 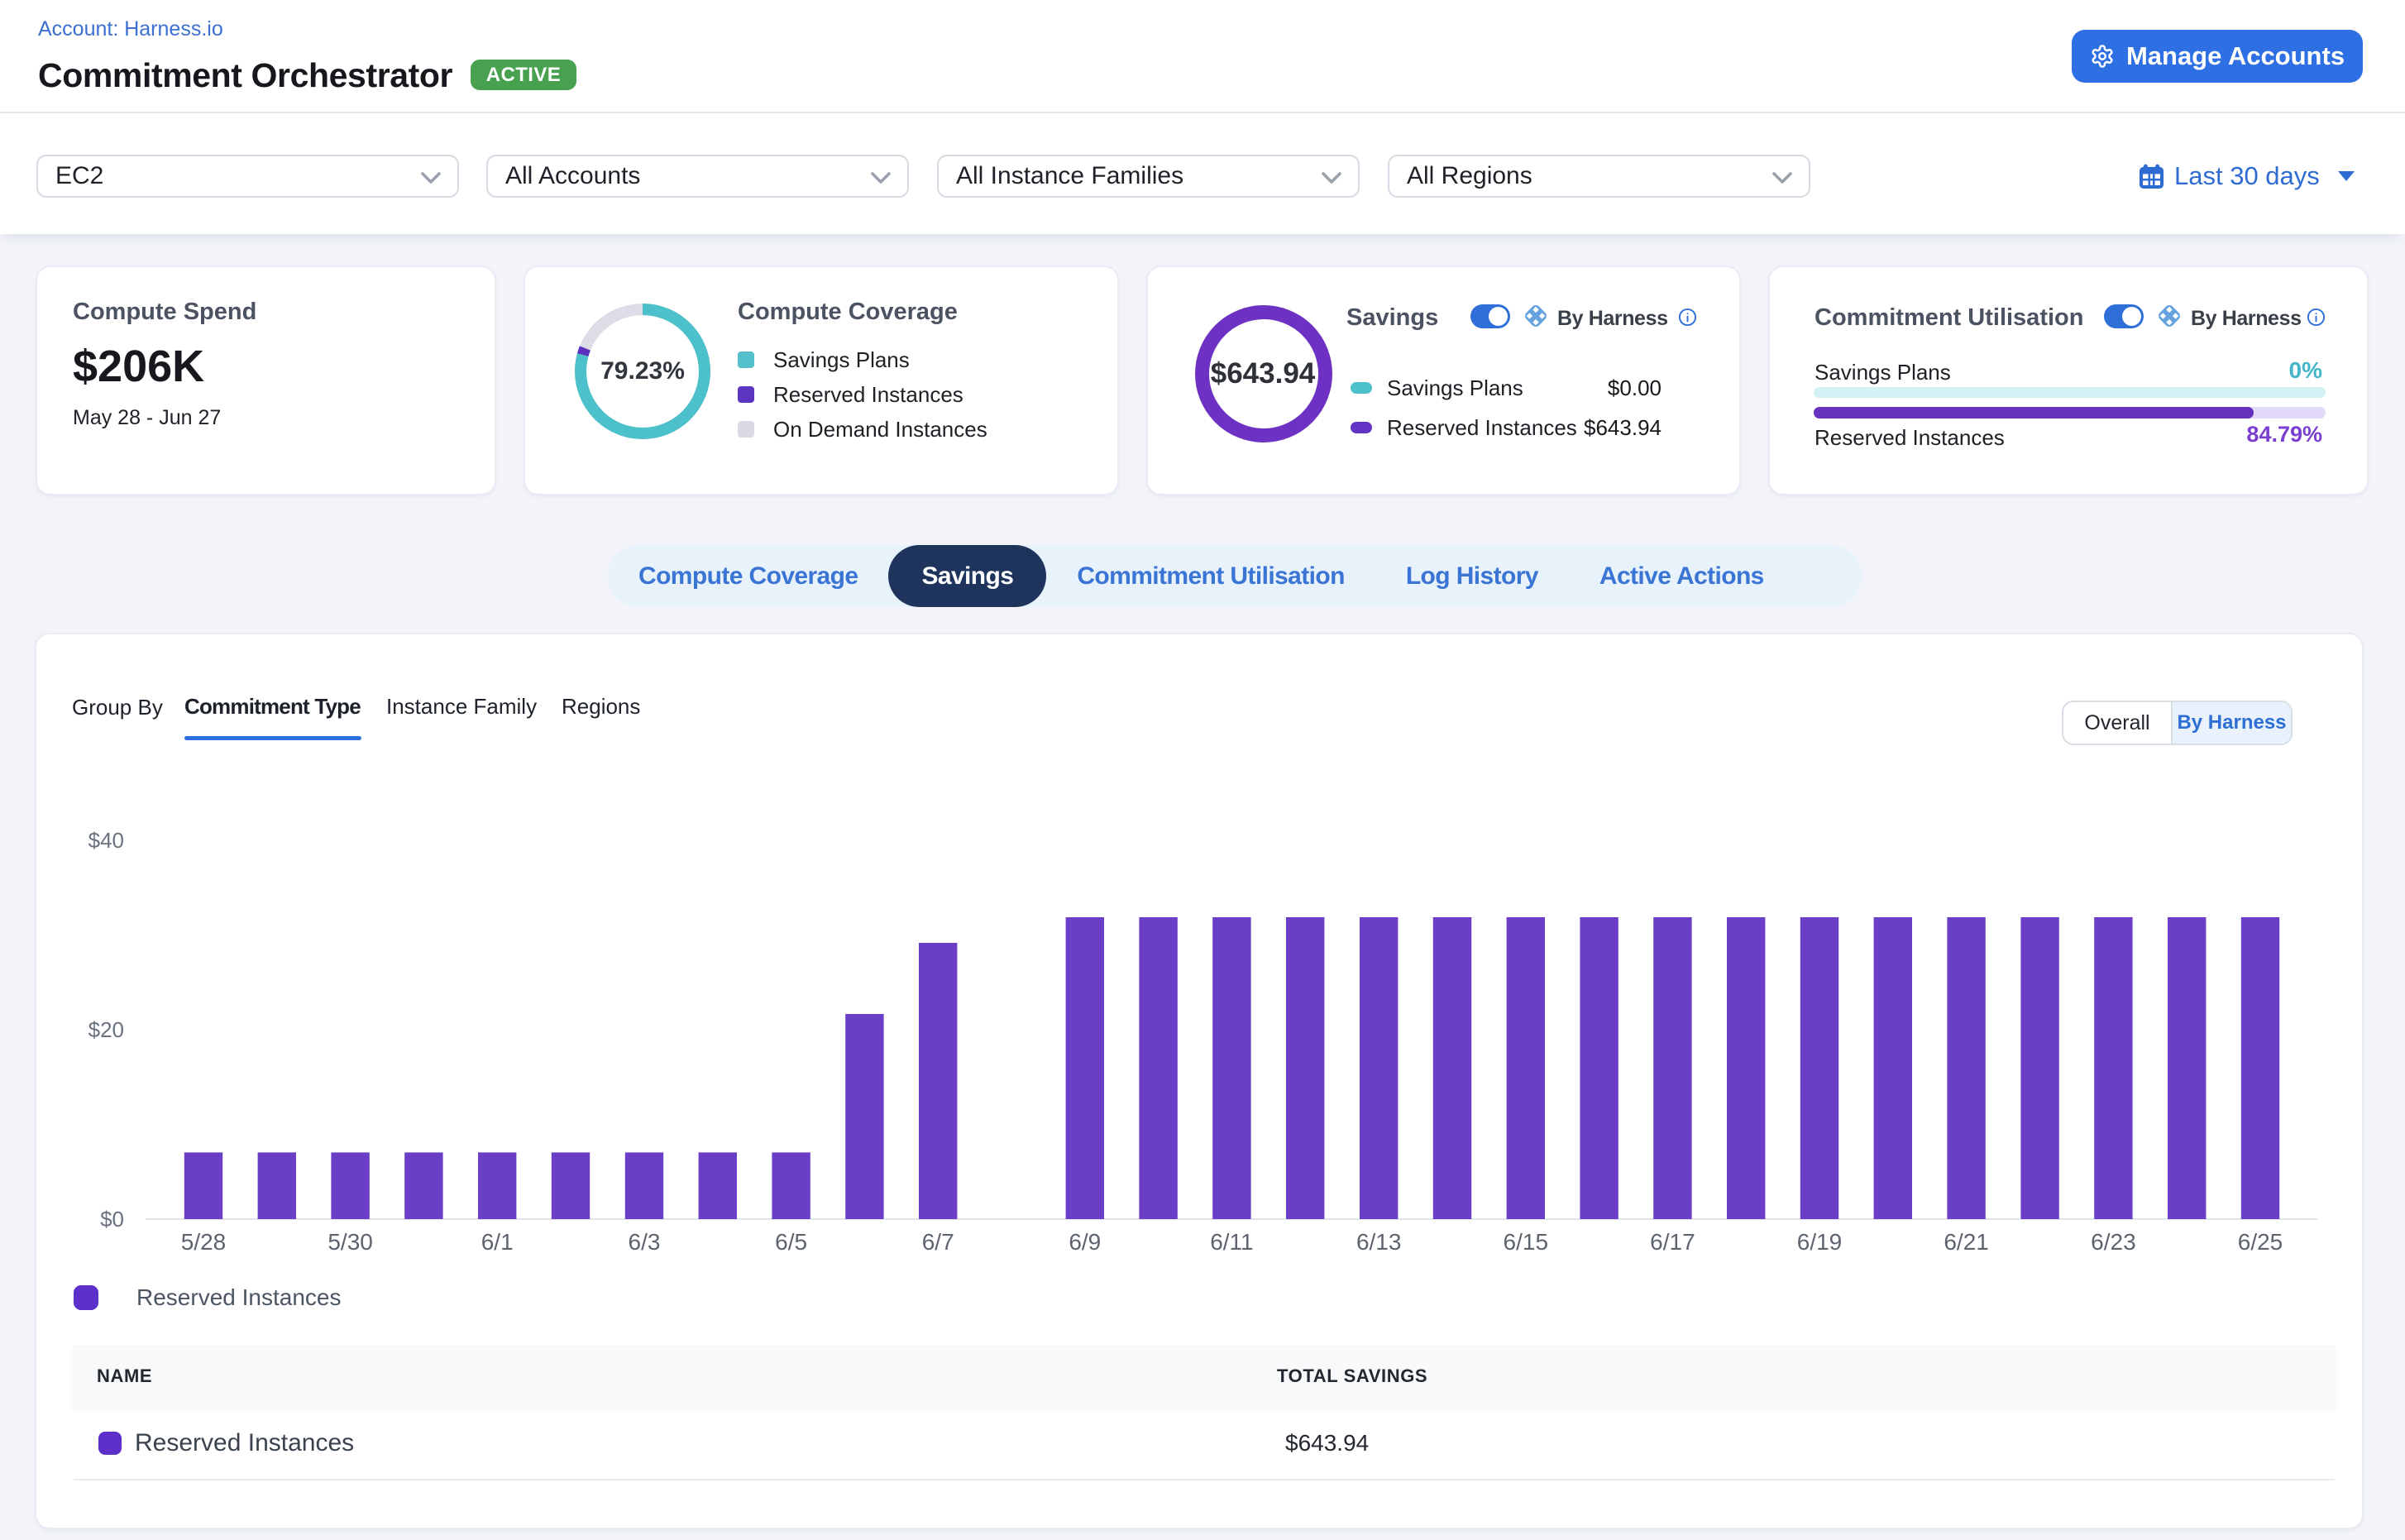 What do you see at coordinates (350, 1242) in the screenshot?
I see `svg-text: 5/30` at bounding box center [350, 1242].